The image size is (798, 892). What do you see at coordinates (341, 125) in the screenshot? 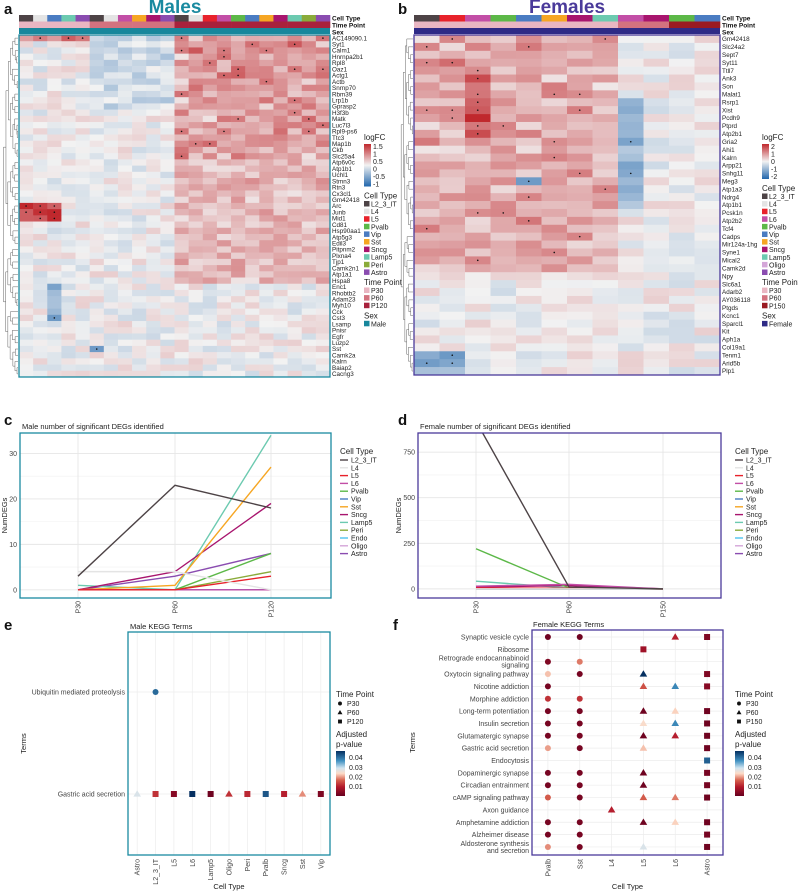
I see `gene-label: Luc7l3` at bounding box center [341, 125].